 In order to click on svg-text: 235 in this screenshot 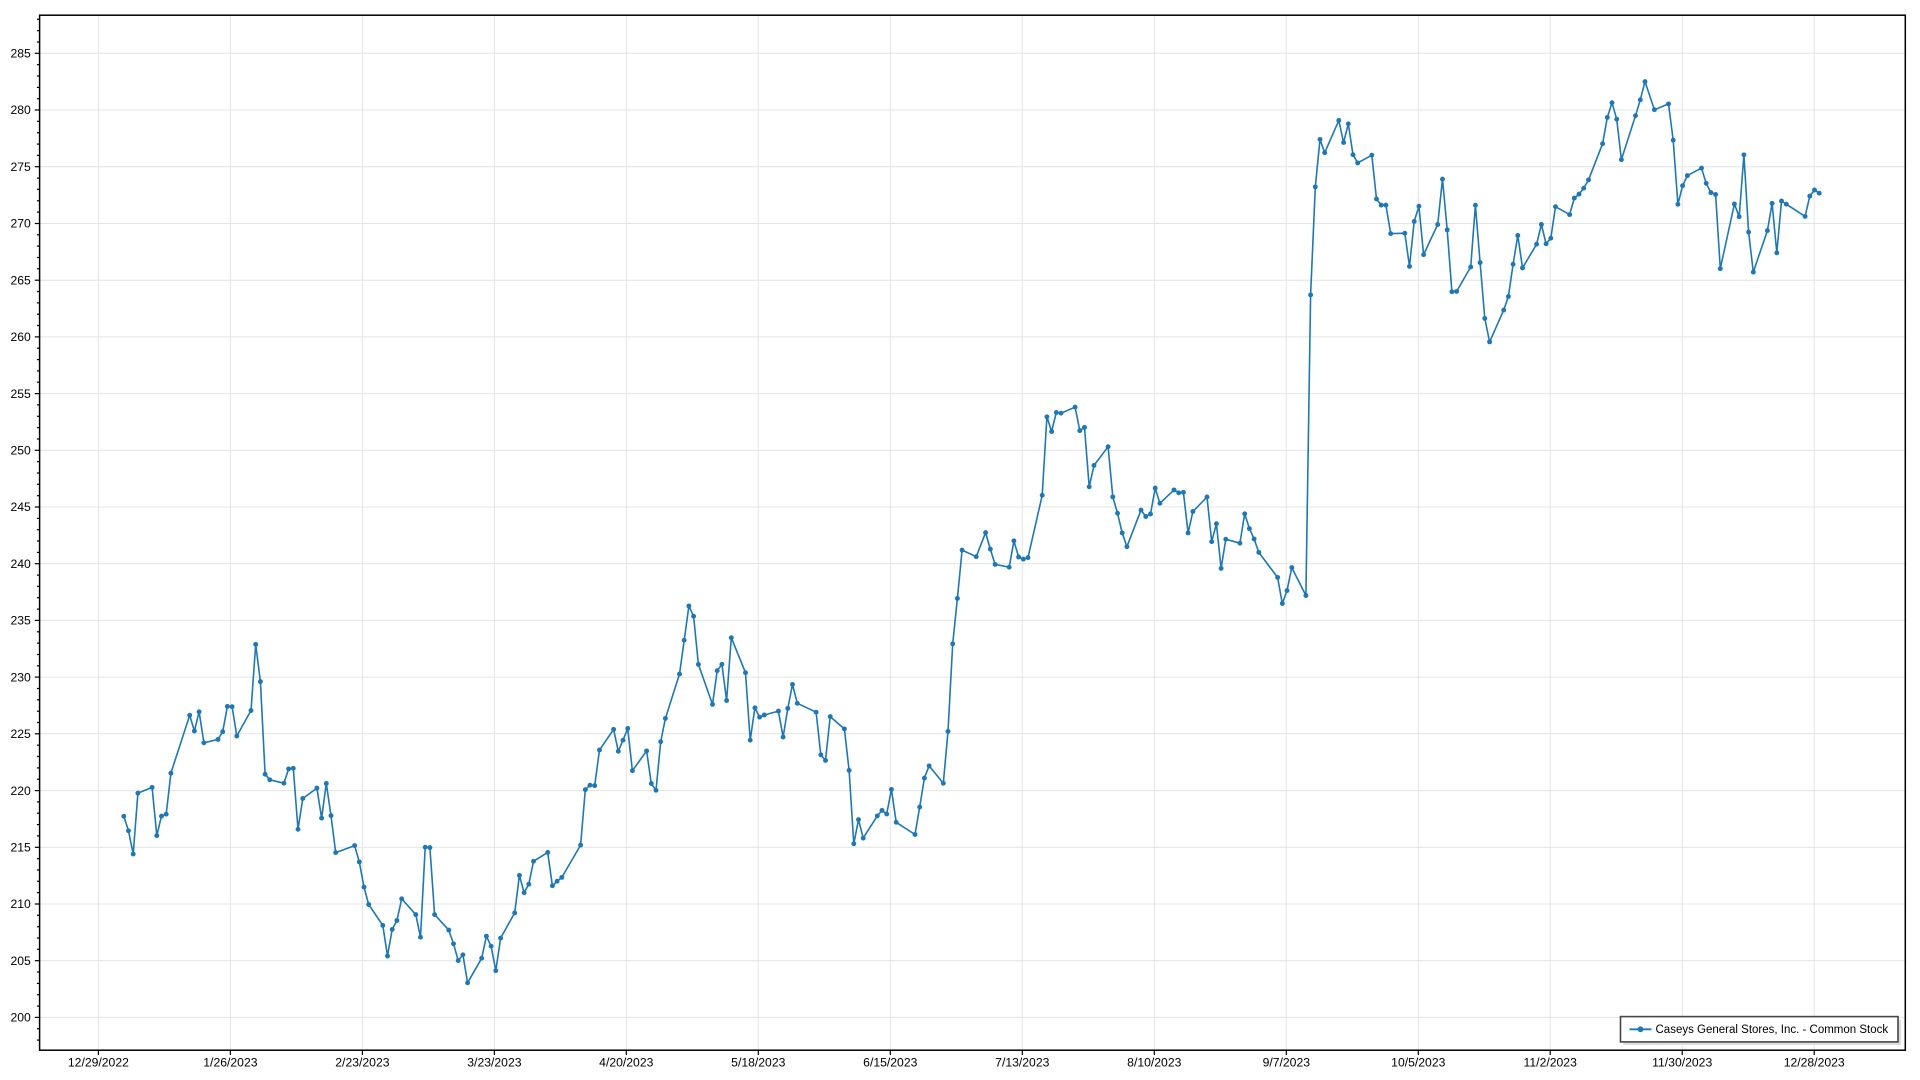, I will do `click(20, 621)`.